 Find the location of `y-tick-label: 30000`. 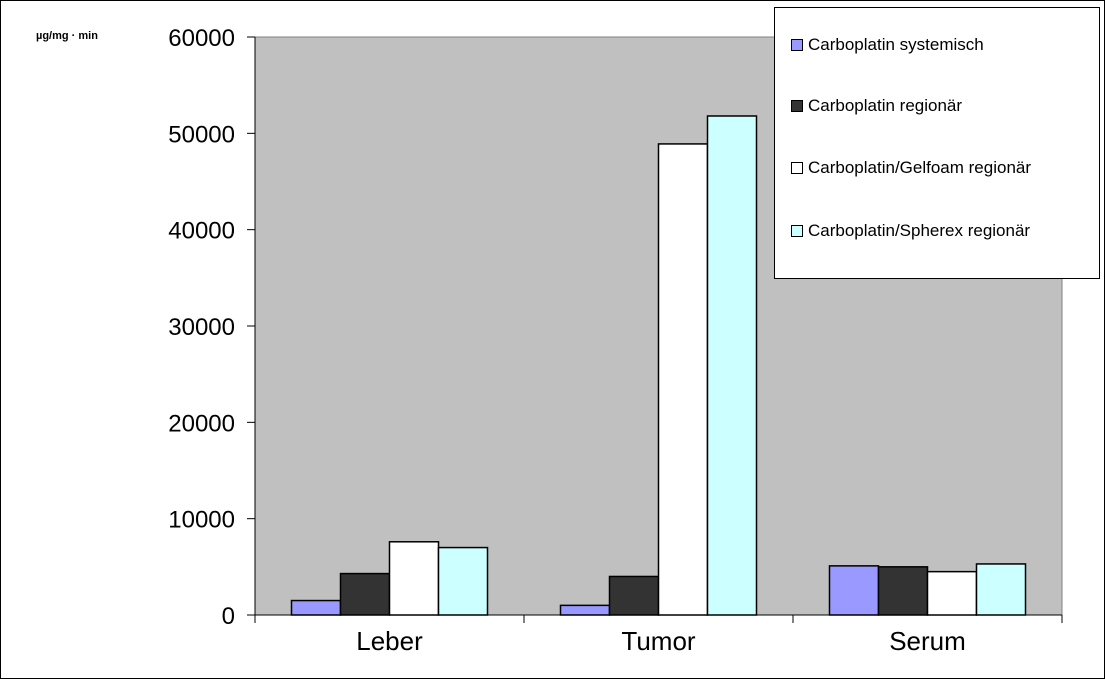

y-tick-label: 30000 is located at coordinates (201, 327).